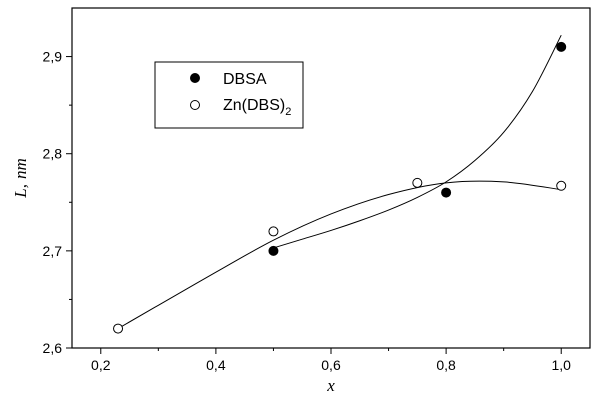  I want to click on legend-label-dbsa: DBSA, so click(245, 79).